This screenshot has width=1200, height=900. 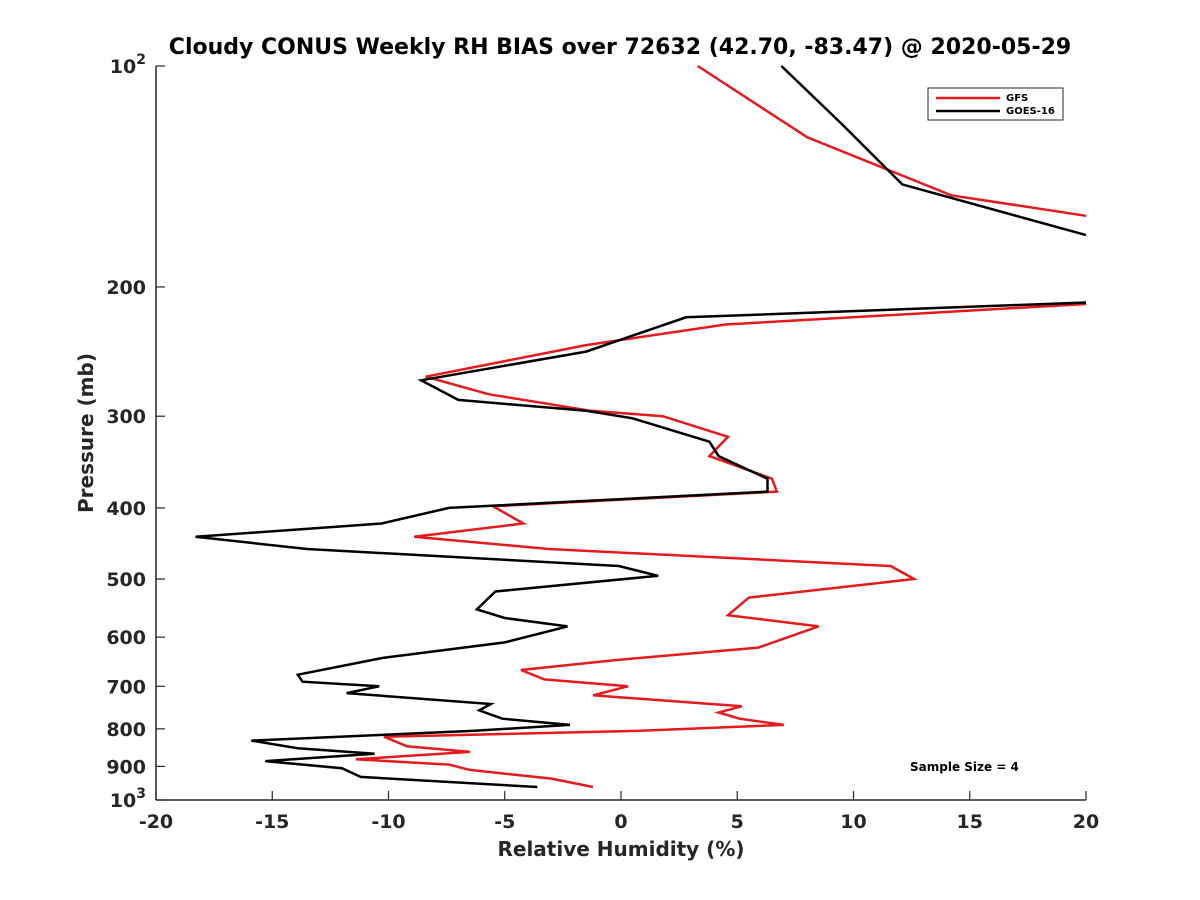 What do you see at coordinates (1086, 822) in the screenshot?
I see `x-tick-label: 20` at bounding box center [1086, 822].